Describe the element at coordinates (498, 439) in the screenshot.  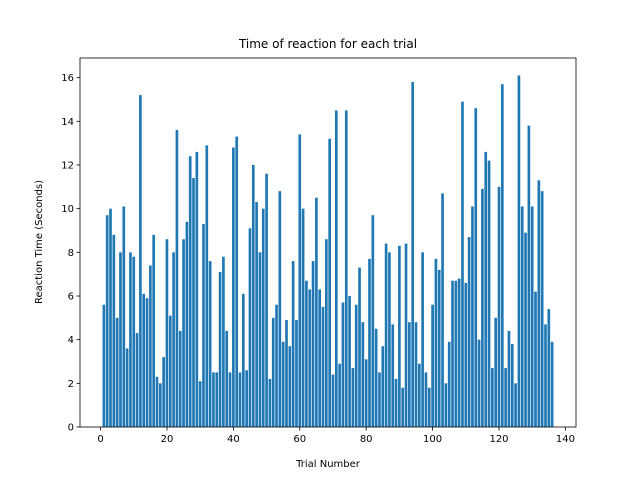
I see `x-tick-label: 120` at that location.